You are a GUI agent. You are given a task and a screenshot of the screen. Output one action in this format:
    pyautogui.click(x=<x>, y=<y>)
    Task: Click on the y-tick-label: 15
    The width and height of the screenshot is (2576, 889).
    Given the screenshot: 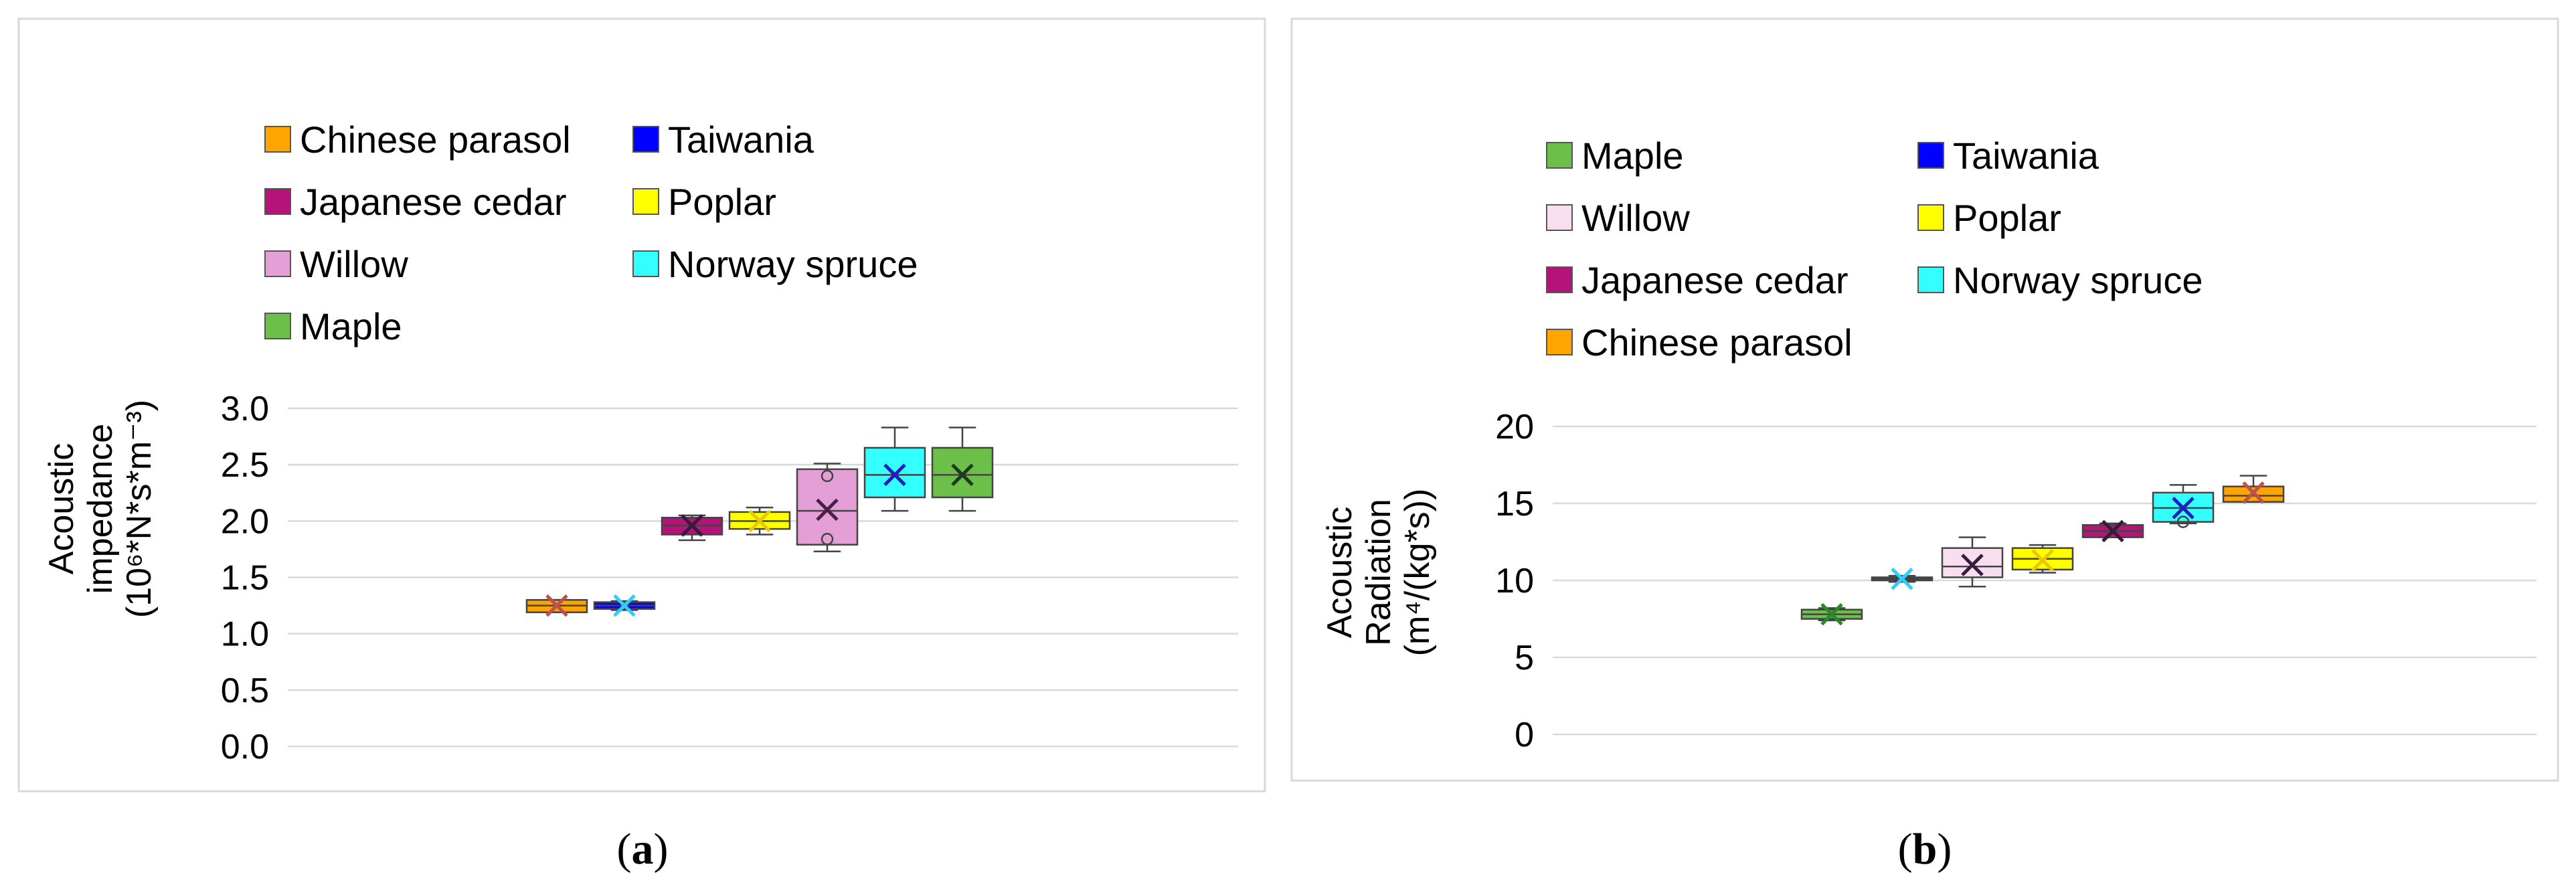 What is the action you would take?
    pyautogui.click(x=1514, y=504)
    